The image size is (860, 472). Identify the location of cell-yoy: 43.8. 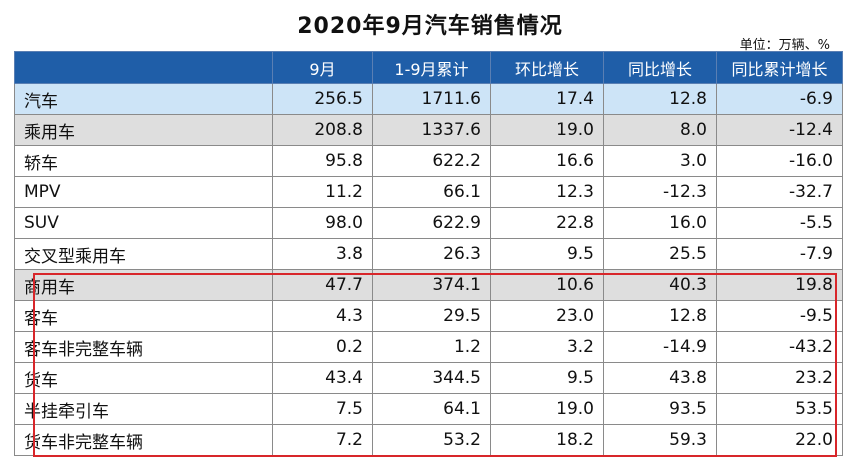
(660, 378).